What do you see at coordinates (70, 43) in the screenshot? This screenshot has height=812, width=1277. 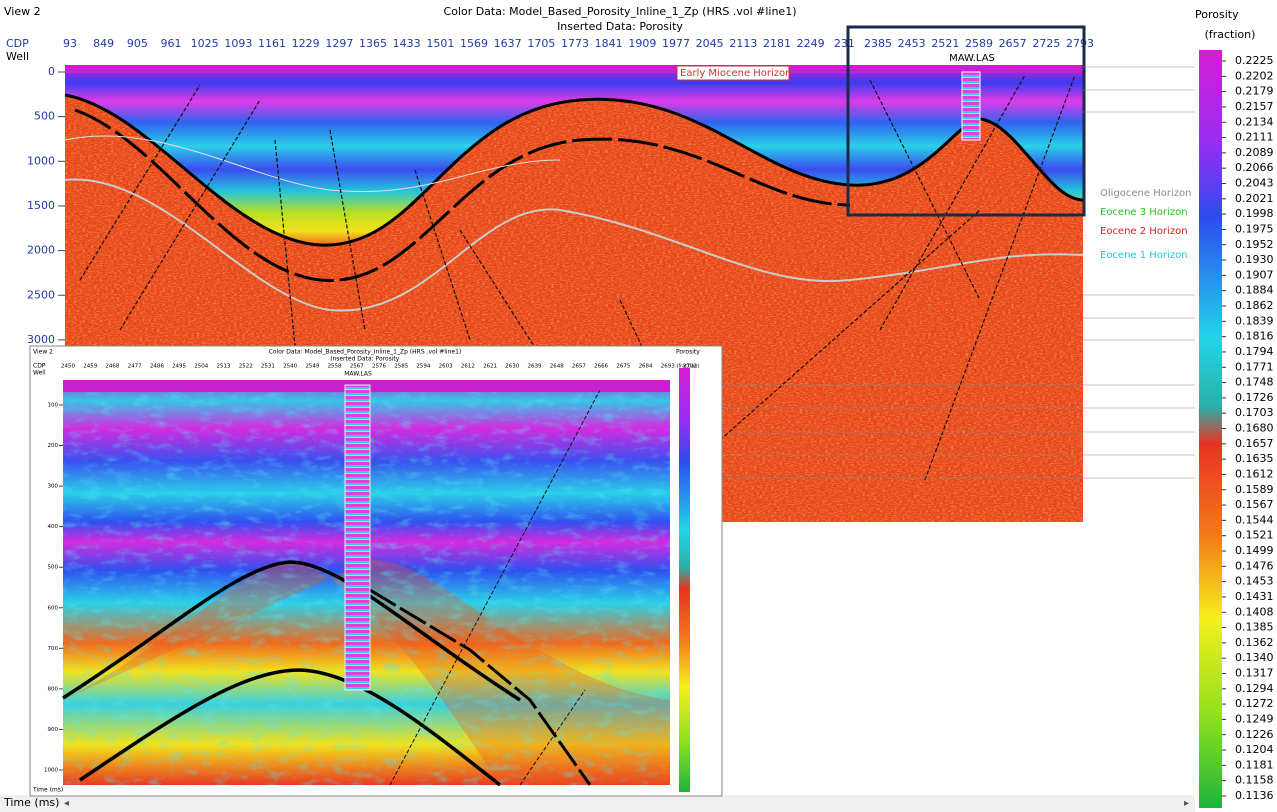 I see `cdp-tick-label: 93` at bounding box center [70, 43].